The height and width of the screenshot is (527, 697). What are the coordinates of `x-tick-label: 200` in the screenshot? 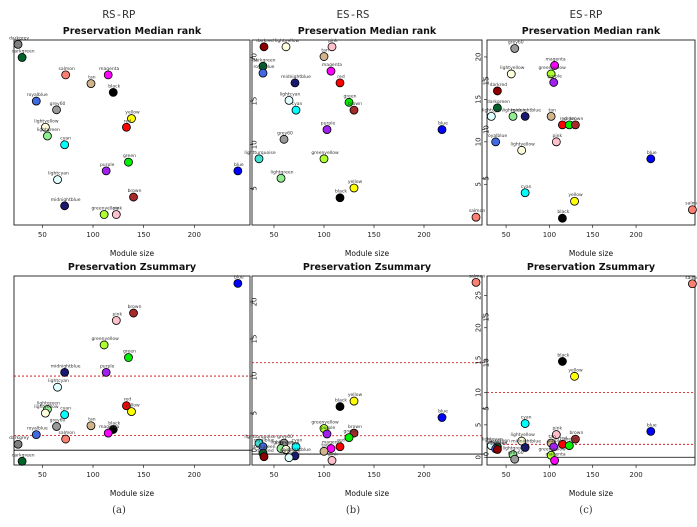 It's located at (635, 475).